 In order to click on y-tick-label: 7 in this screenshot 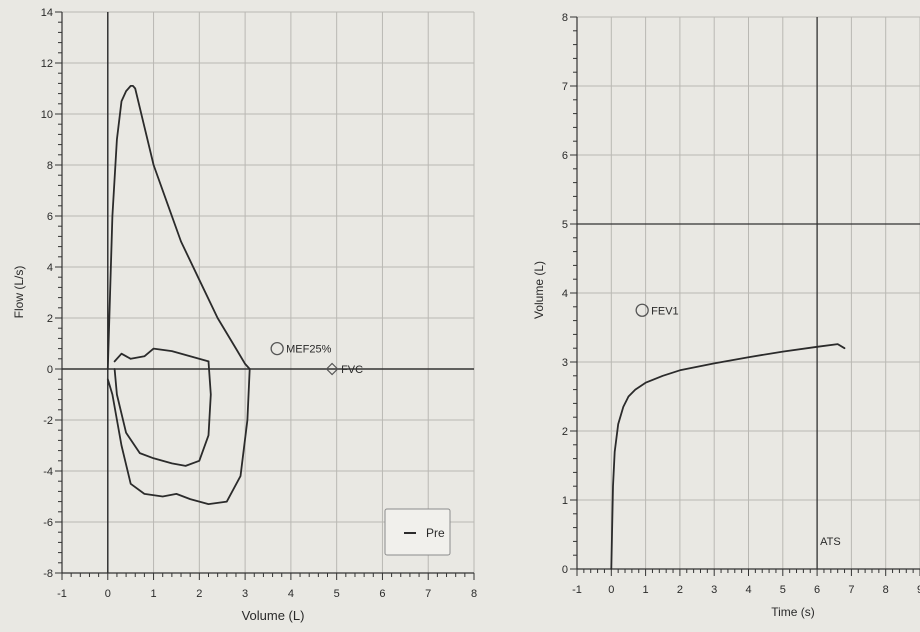, I will do `click(565, 87)`.